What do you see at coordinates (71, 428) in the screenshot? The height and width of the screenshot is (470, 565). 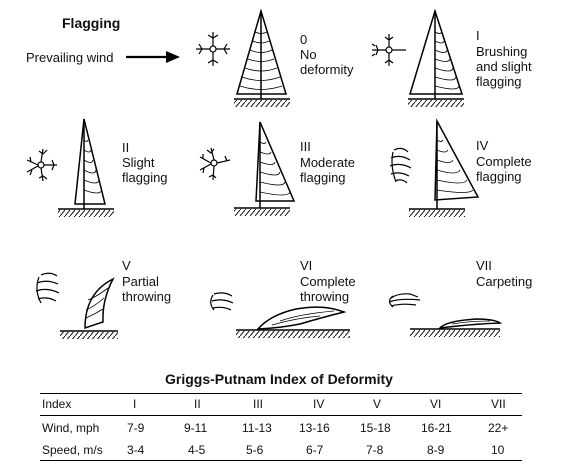 I see `row-label: Wind, mph` at bounding box center [71, 428].